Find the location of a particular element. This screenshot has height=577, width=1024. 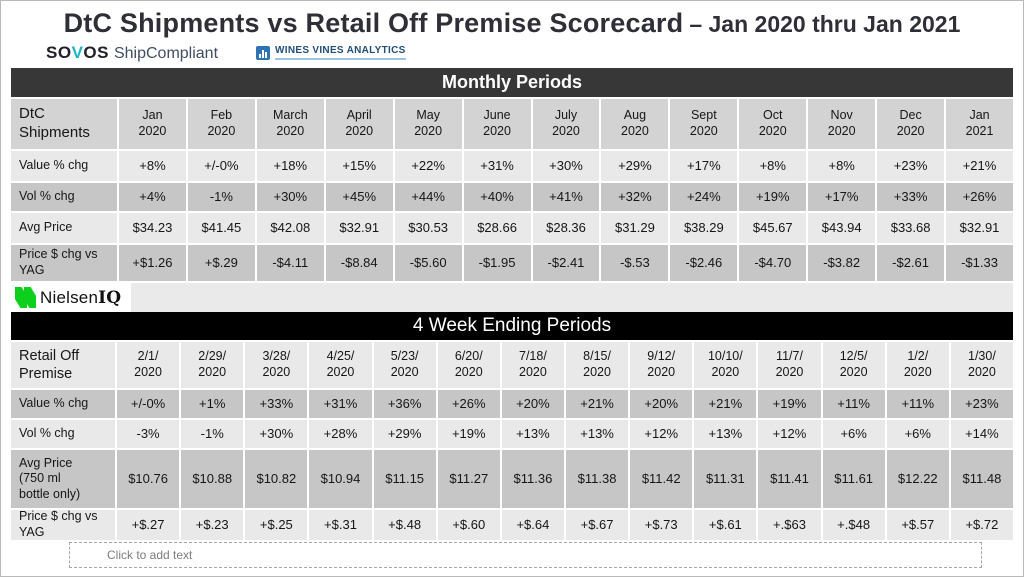

cell: $11.27 is located at coordinates (468, 479).